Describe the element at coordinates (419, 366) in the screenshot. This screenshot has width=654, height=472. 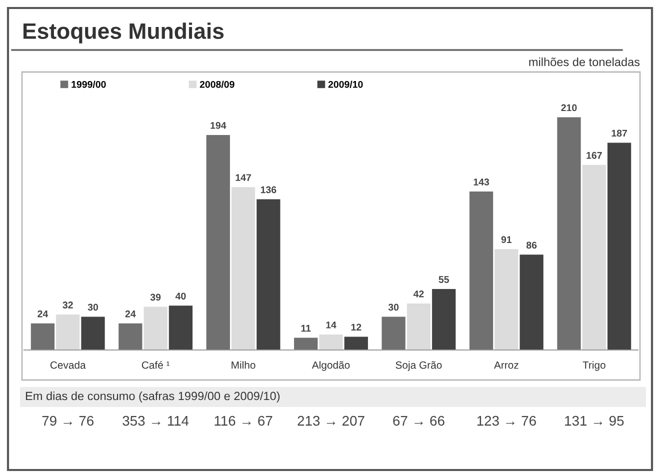
I see `x-tick-label: Soja Grão` at that location.